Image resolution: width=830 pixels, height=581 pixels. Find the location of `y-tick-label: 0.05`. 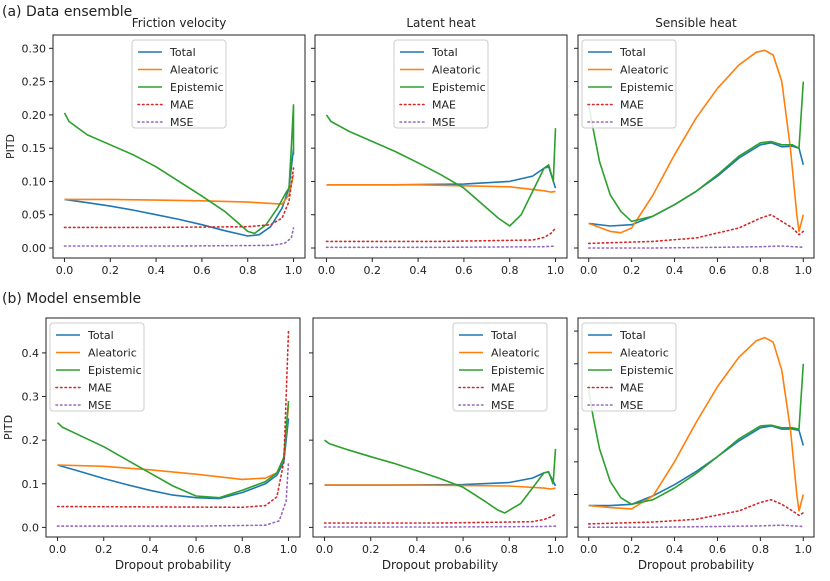

y-tick-label: 0.05 is located at coordinates (34, 215).